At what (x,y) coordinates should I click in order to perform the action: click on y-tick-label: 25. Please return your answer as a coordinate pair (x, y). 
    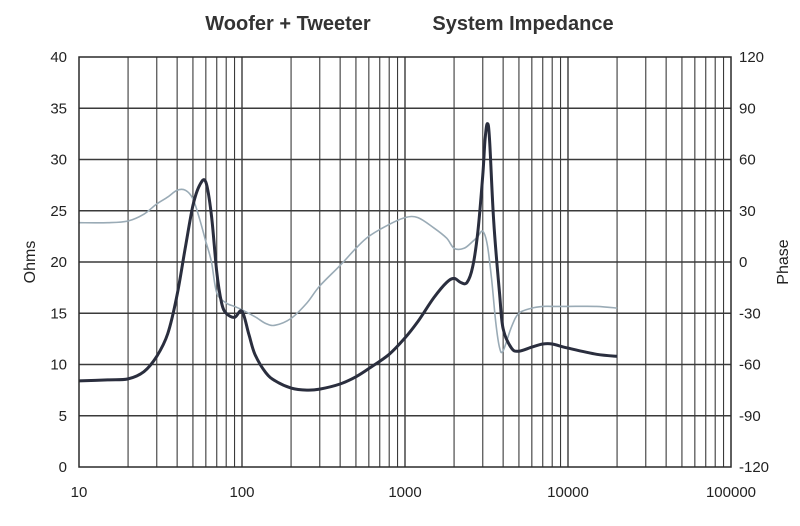
    Looking at the image, I should click on (58, 211).